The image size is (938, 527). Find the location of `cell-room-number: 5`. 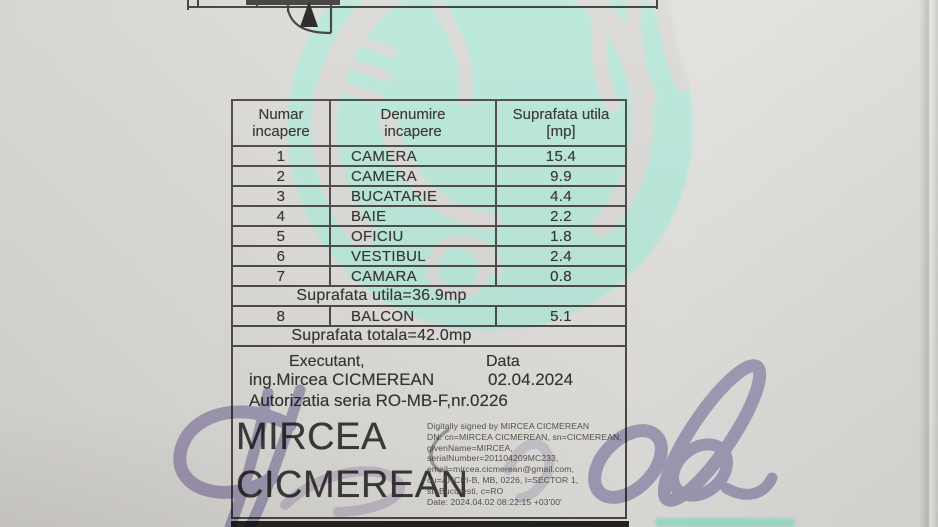

cell-room-number: 5 is located at coordinates (281, 236).